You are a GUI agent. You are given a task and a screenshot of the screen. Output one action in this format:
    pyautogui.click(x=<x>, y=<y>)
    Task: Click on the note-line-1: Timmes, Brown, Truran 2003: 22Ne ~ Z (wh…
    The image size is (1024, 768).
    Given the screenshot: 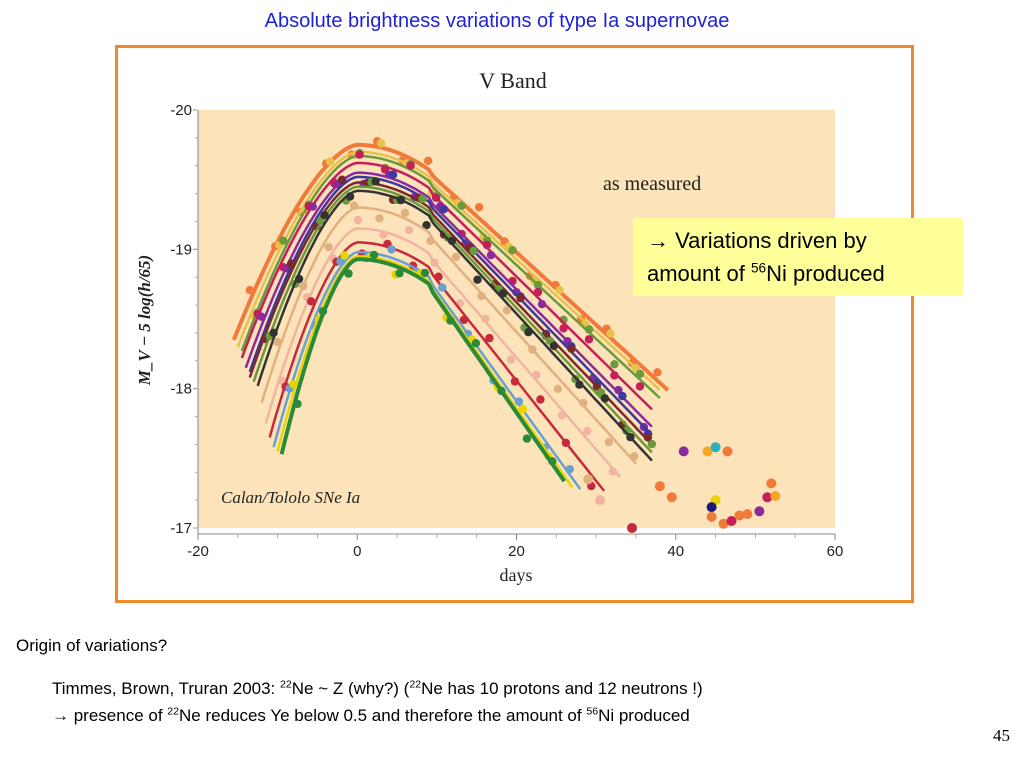 What is the action you would take?
    pyautogui.click(x=377, y=689)
    